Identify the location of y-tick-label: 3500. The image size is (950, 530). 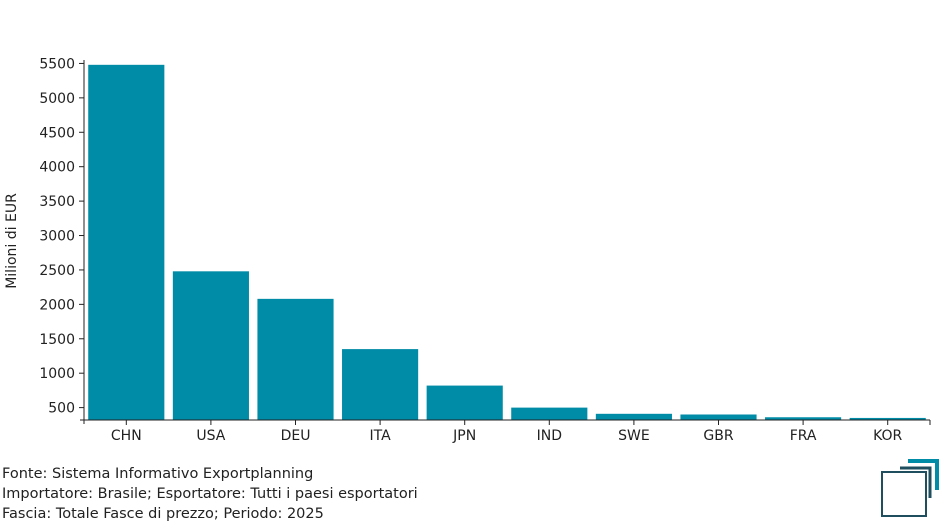
(57, 202).